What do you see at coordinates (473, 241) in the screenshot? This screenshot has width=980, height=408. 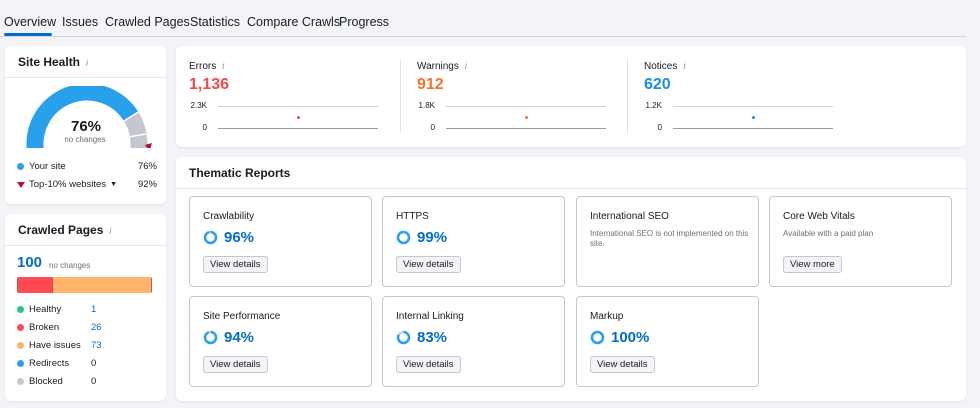 I see `report-card-https: HTTPS 99% View details` at bounding box center [473, 241].